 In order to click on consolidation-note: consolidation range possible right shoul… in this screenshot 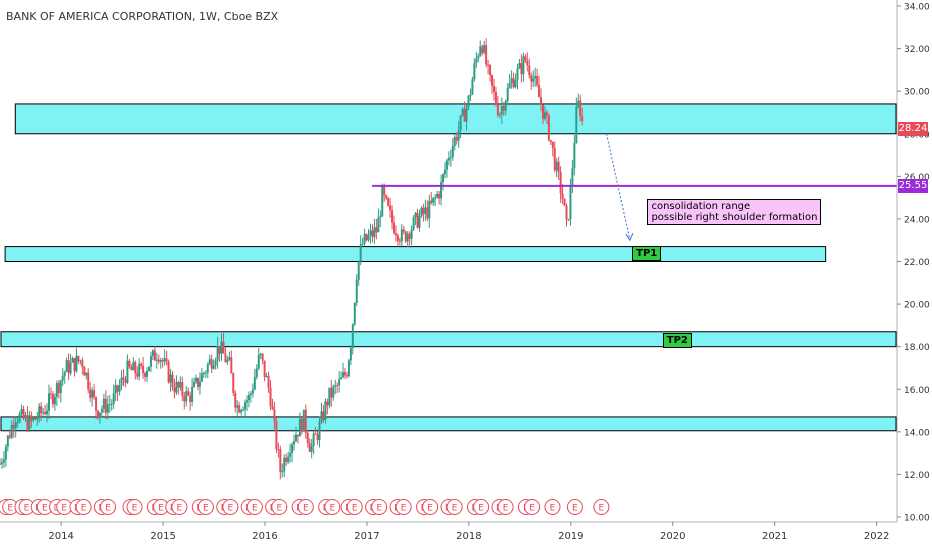, I will do `click(734, 211)`.